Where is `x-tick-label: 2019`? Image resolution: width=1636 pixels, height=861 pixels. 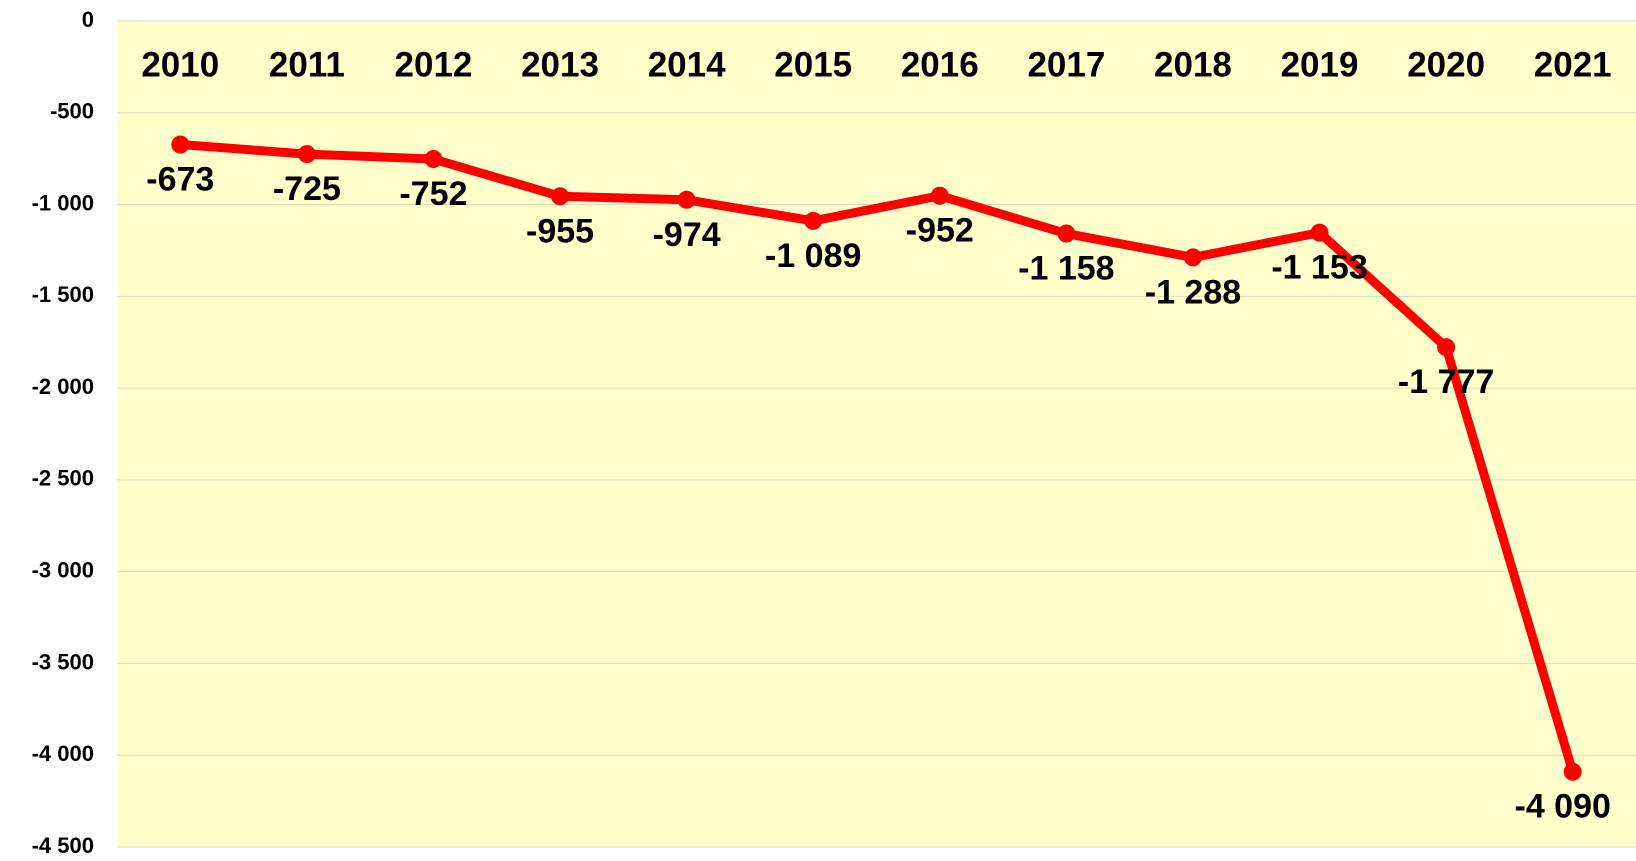 x-tick-label: 2019 is located at coordinates (1320, 64).